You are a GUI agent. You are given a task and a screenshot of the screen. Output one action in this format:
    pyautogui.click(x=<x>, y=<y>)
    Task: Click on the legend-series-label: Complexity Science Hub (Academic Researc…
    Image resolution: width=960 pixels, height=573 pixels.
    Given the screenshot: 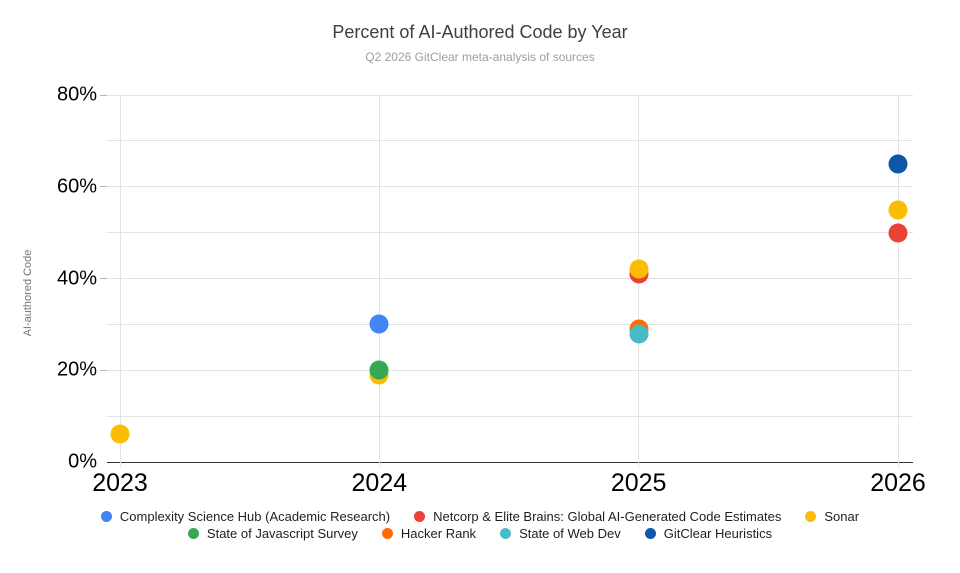 What is the action you would take?
    pyautogui.click(x=255, y=516)
    